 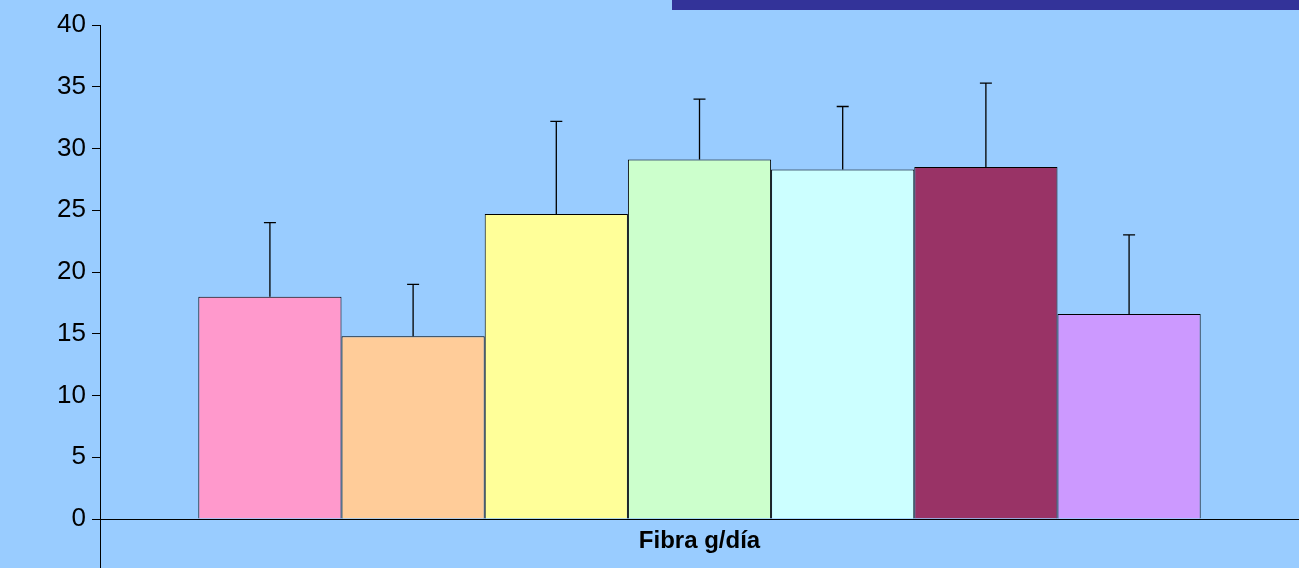 I want to click on y-tick-label: 40, so click(x=71, y=23).